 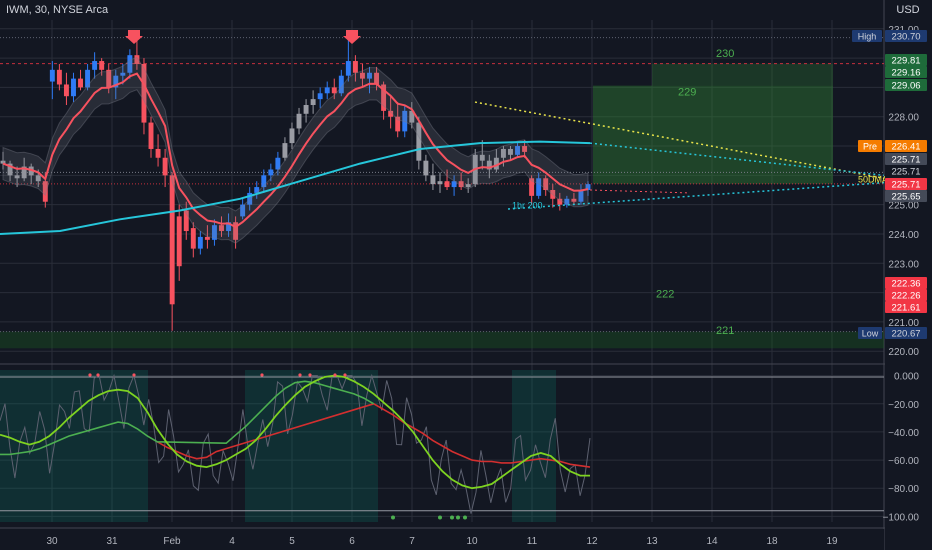 What do you see at coordinates (905, 86) in the screenshot?
I see `price-tag-value: 229.06` at bounding box center [905, 86].